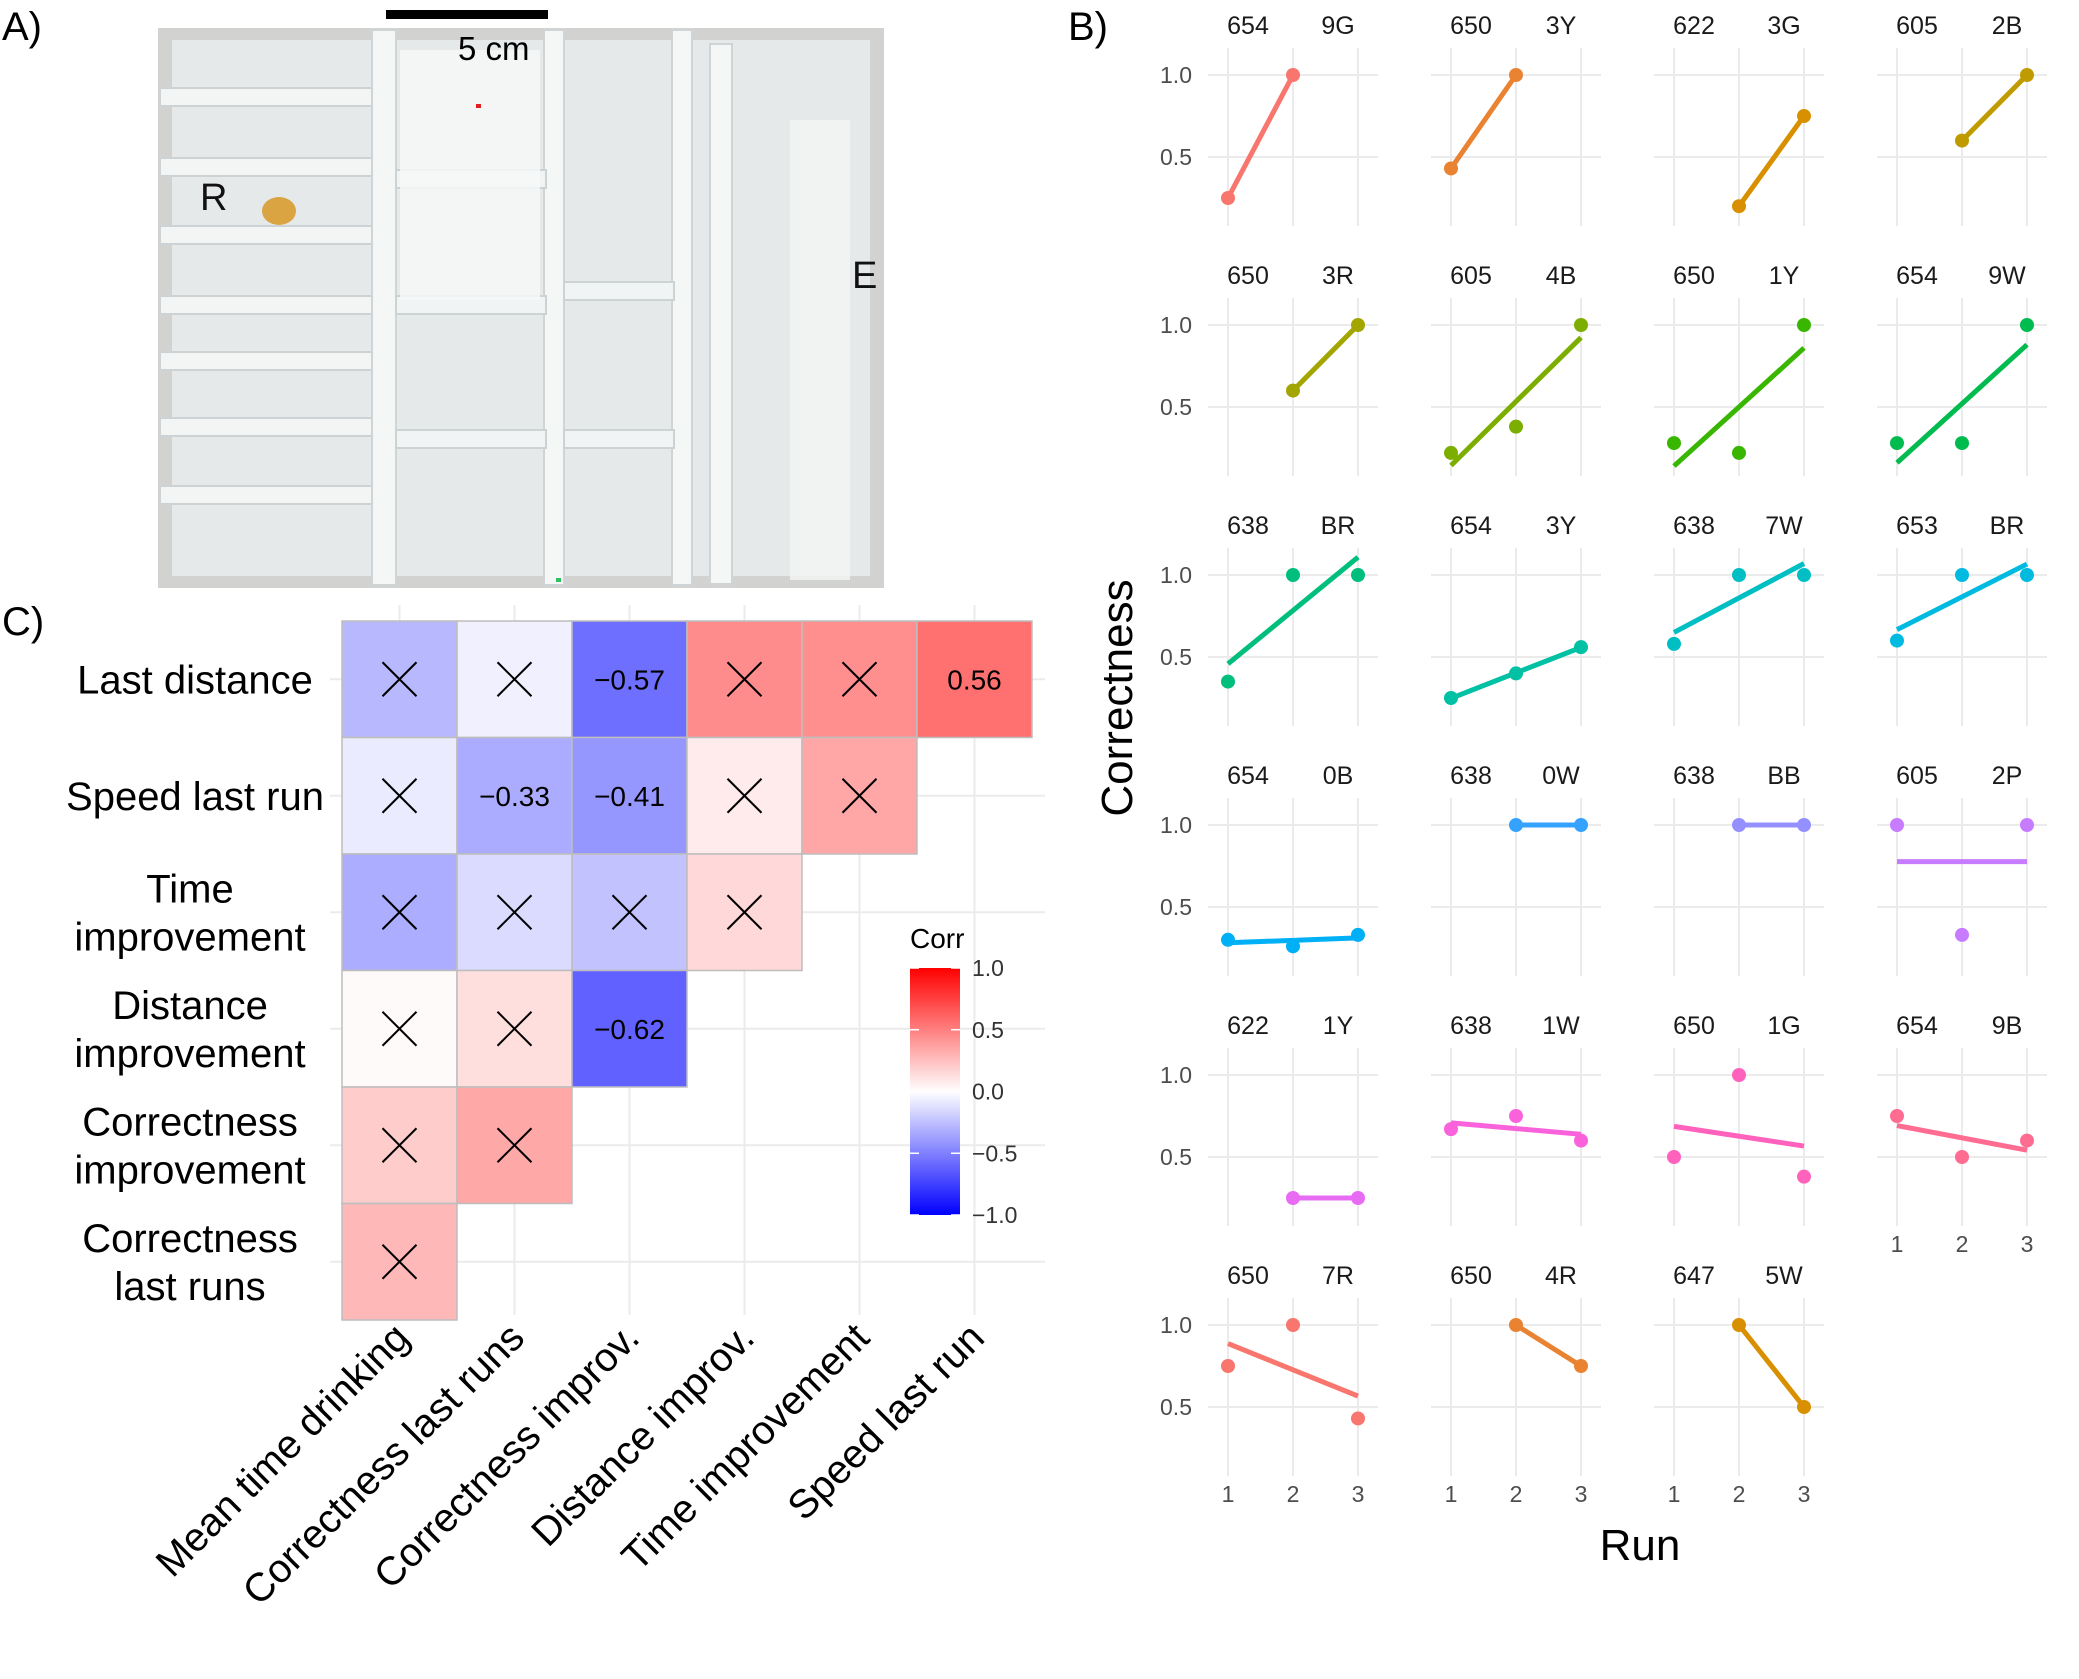 The height and width of the screenshot is (1679, 2079). I want to click on facet-638-BB: 638 BB, so click(1739, 869).